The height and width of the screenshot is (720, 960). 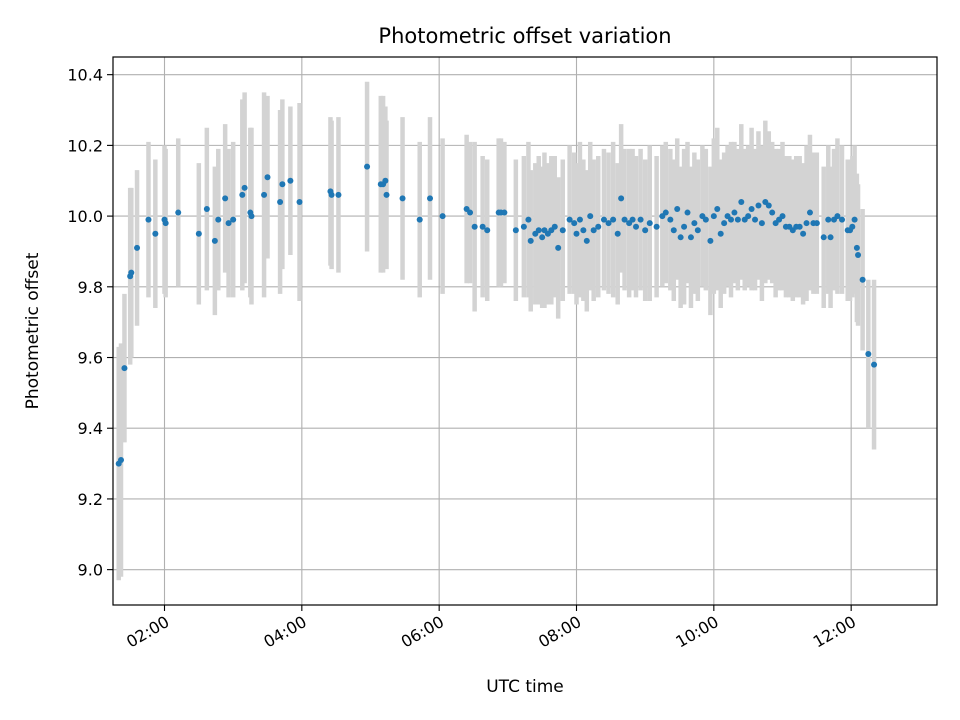 I want to click on y-tick-label: 9.8, so click(x=90, y=287).